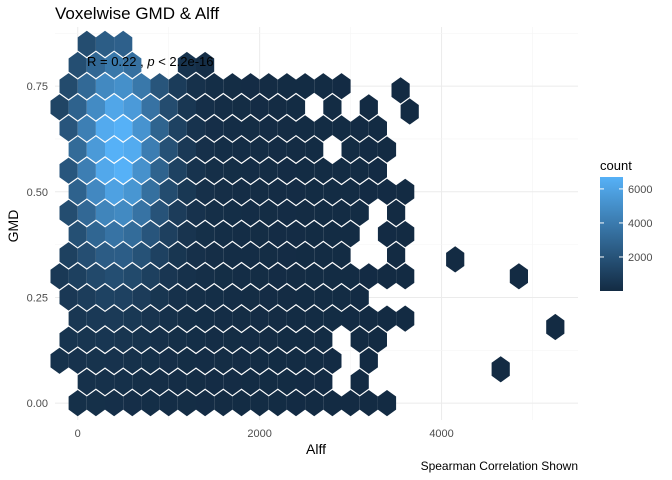 The width and height of the screenshot is (672, 480). I want to click on x-tick-label: 4000, so click(441, 434).